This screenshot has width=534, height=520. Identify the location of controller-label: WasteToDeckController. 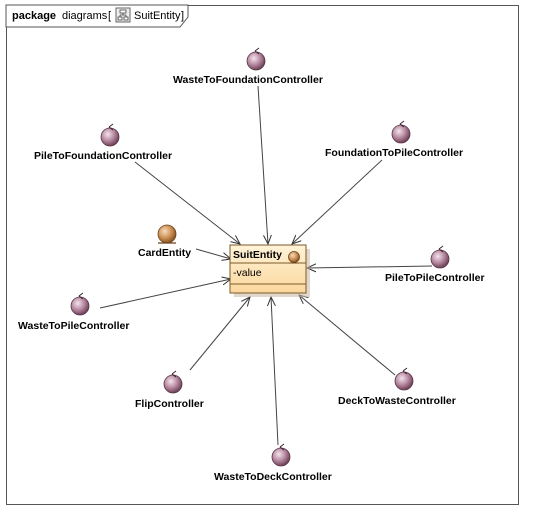
(273, 477).